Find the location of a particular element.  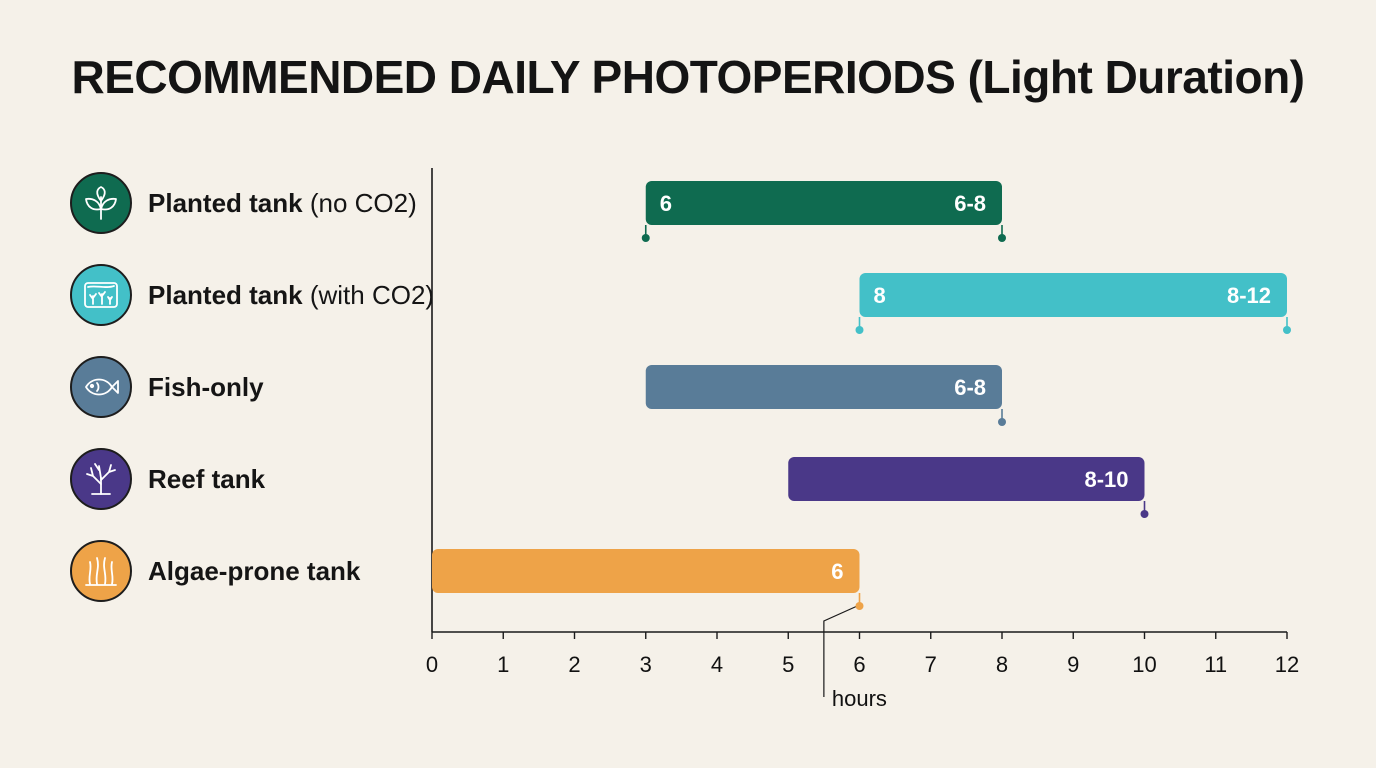

aquarium-plants-icon is located at coordinates (101, 295).